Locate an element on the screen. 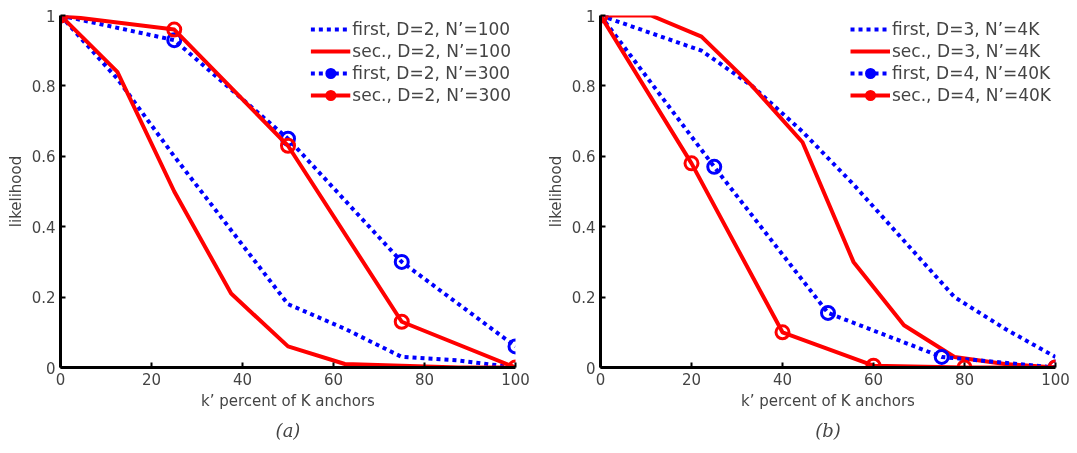 The image size is (1077, 453). legend-label: sec., D=2, N’=100 is located at coordinates (431, 51).